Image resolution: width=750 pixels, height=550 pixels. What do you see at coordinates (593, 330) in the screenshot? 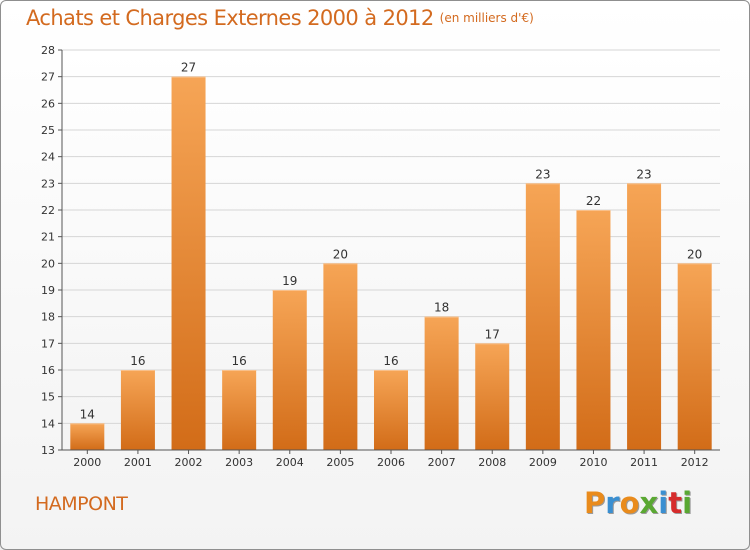
I see `bar-2010` at bounding box center [593, 330].